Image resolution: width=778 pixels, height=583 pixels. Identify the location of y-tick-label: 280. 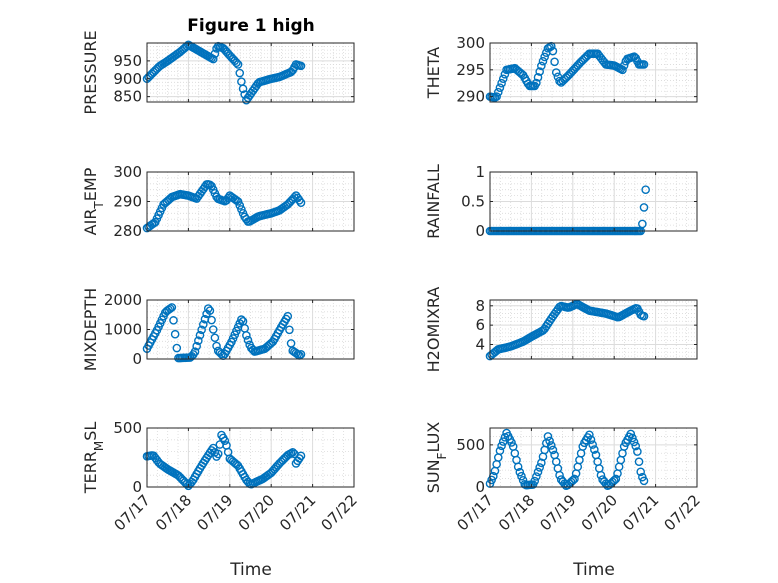
(127, 231).